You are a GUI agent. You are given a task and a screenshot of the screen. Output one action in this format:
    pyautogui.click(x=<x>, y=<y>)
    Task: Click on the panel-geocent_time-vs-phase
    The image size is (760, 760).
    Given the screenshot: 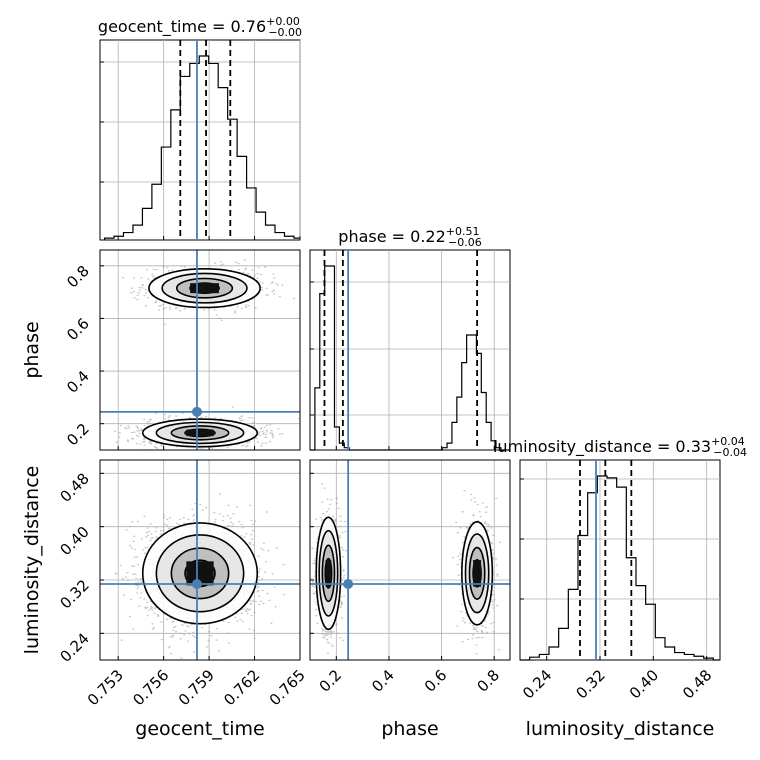 What is the action you would take?
    pyautogui.click(x=200, y=350)
    